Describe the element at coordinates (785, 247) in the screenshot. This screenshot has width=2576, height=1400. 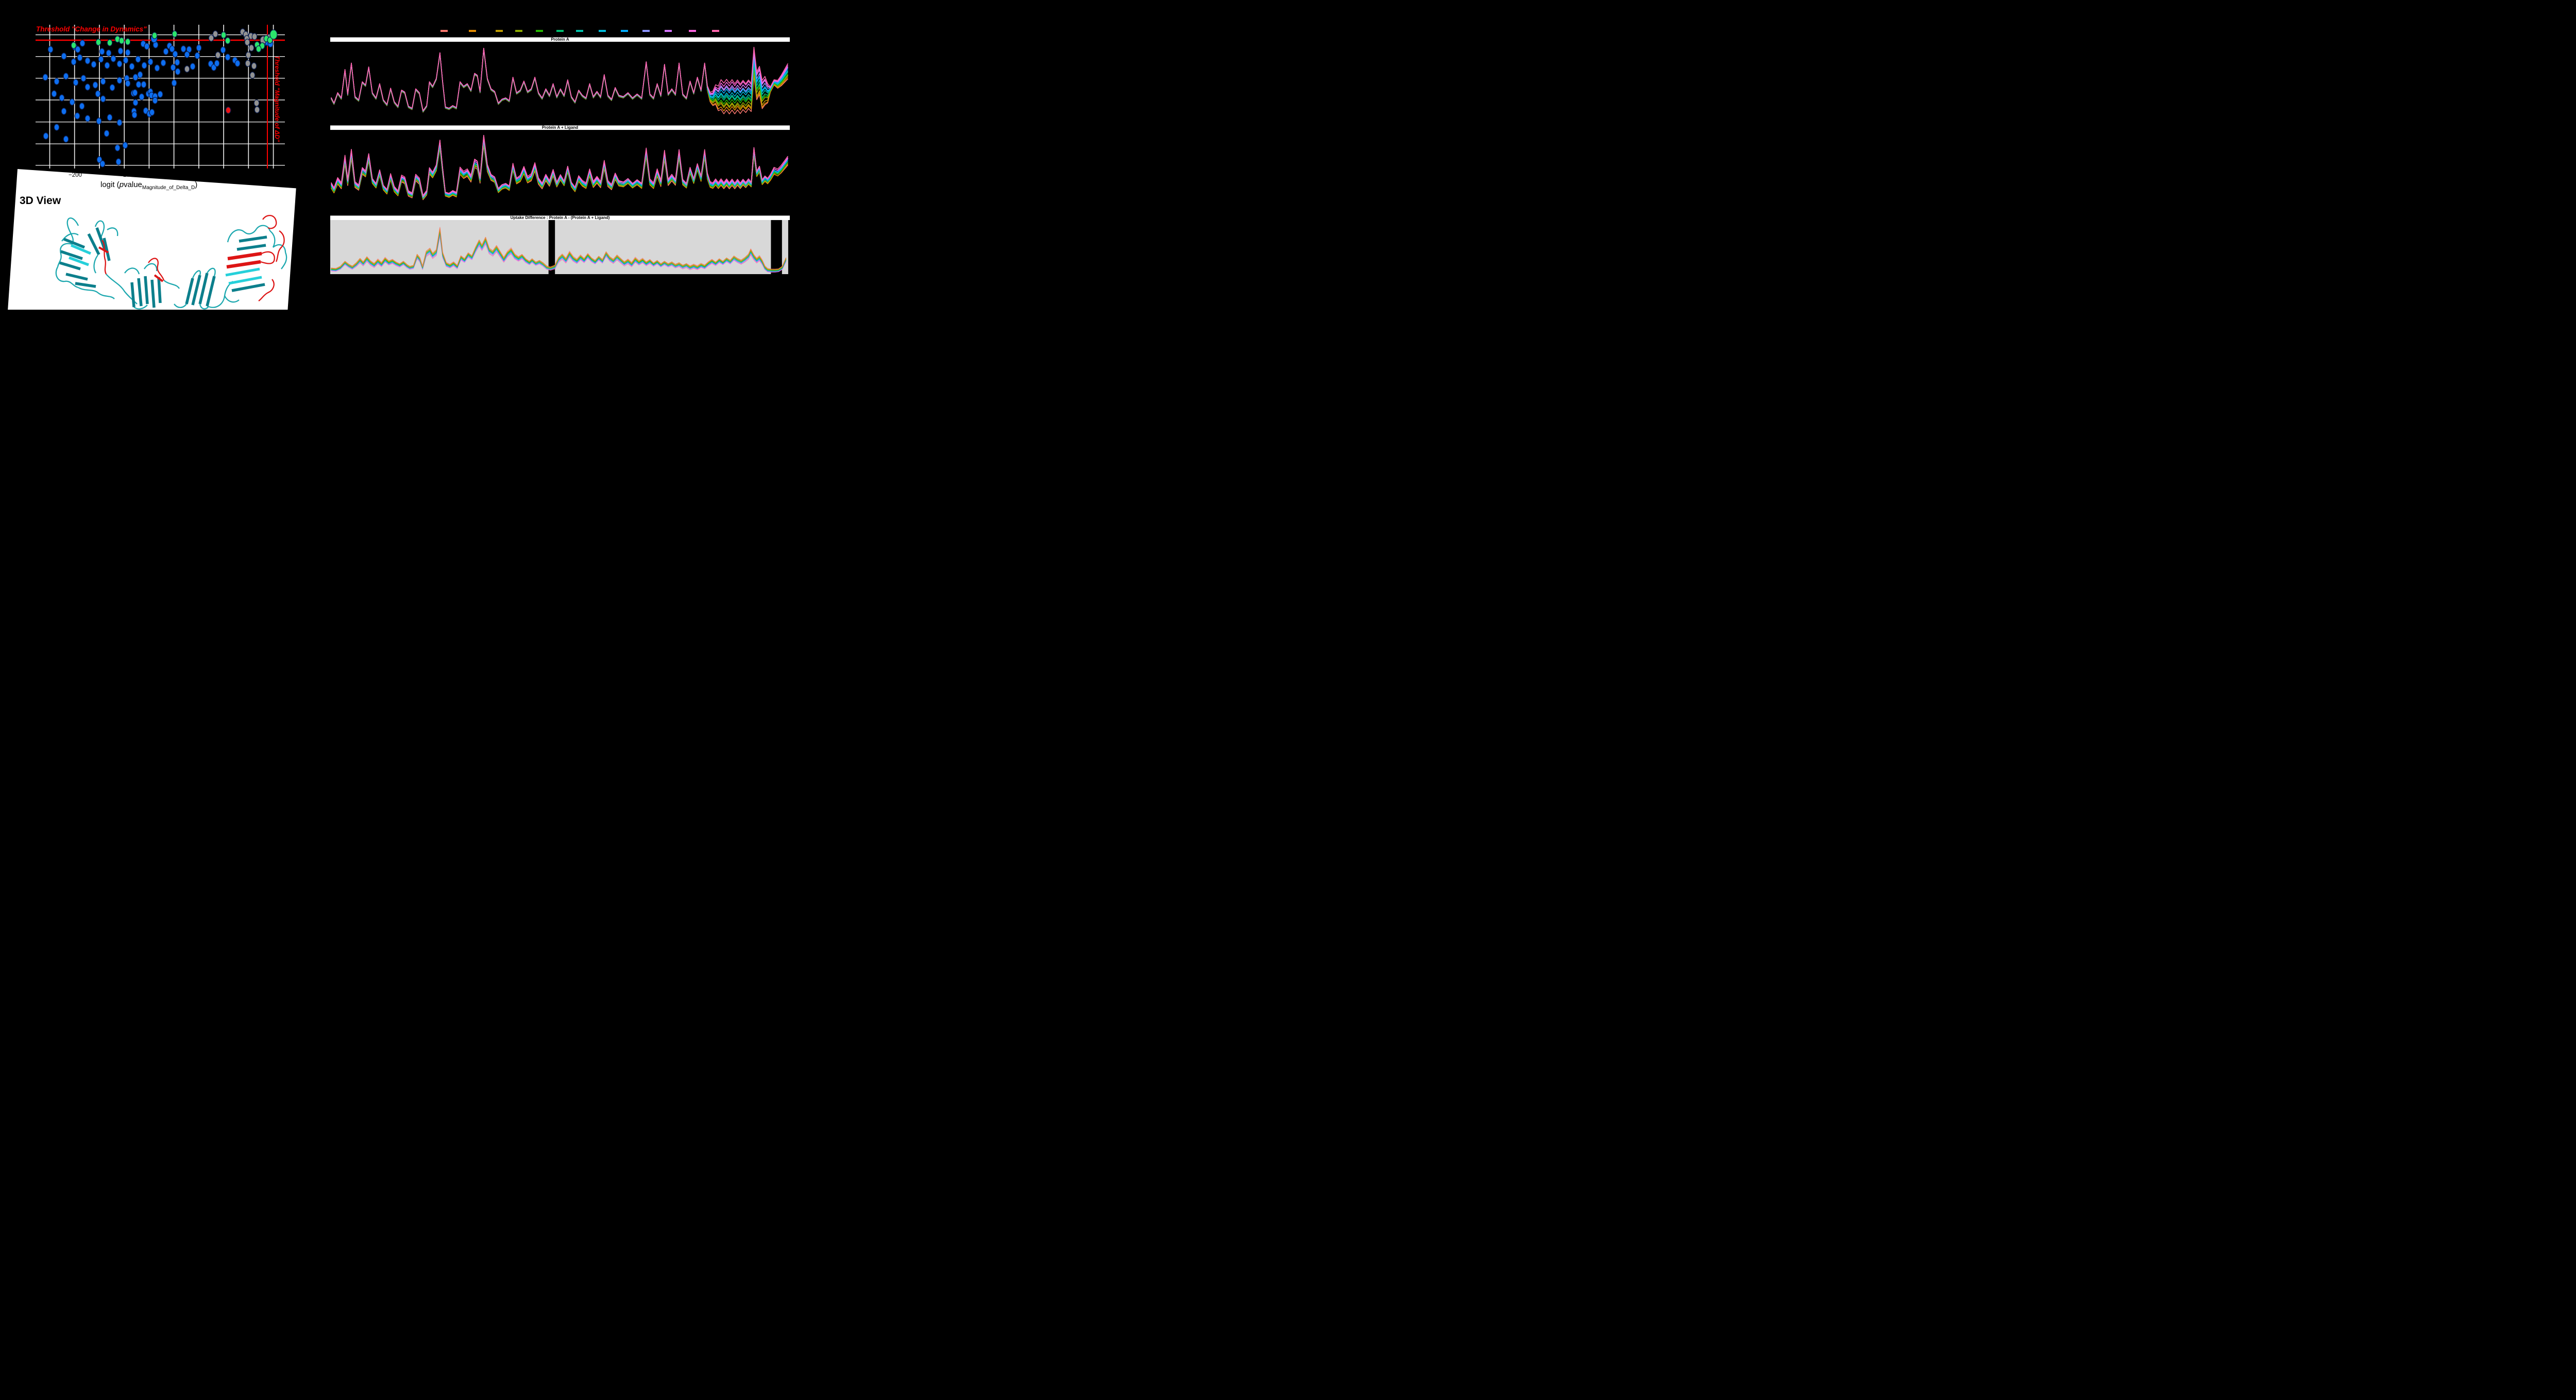
I see `selection-region` at that location.